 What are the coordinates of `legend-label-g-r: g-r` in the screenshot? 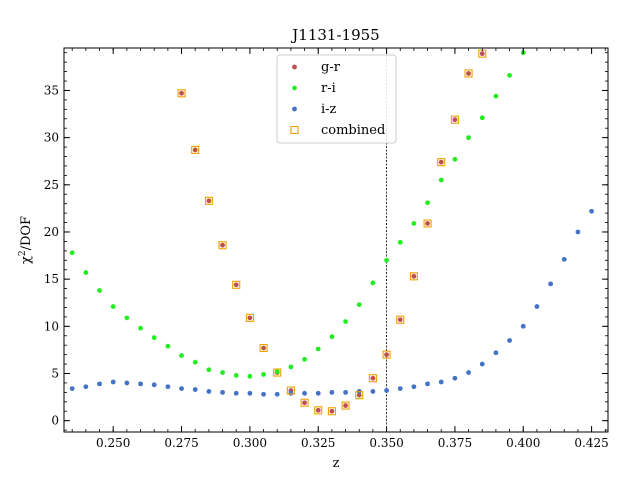 It's located at (331, 67).